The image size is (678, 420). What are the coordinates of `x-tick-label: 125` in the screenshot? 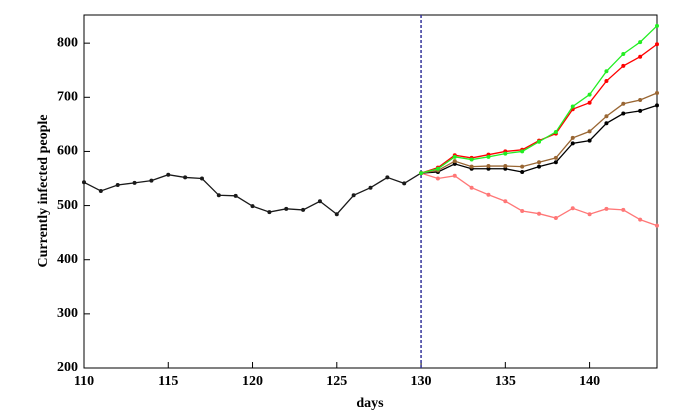 It's located at (336, 381).